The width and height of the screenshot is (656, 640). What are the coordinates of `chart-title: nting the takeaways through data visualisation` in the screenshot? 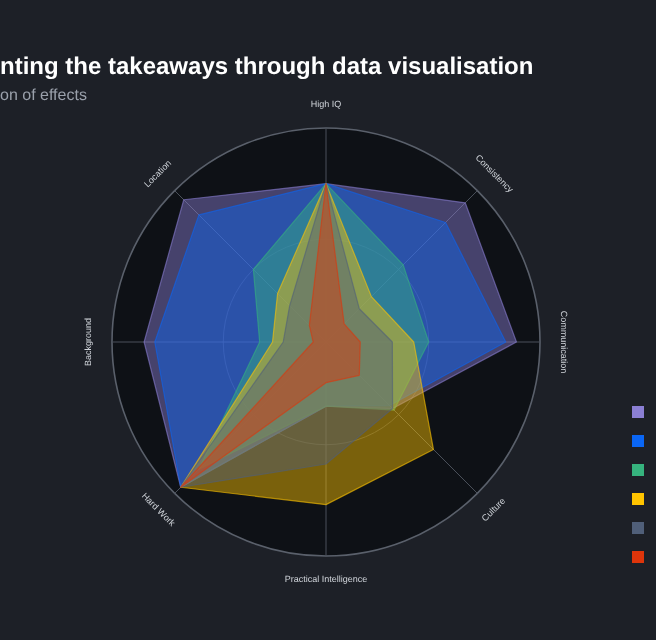 It's located at (267, 66).